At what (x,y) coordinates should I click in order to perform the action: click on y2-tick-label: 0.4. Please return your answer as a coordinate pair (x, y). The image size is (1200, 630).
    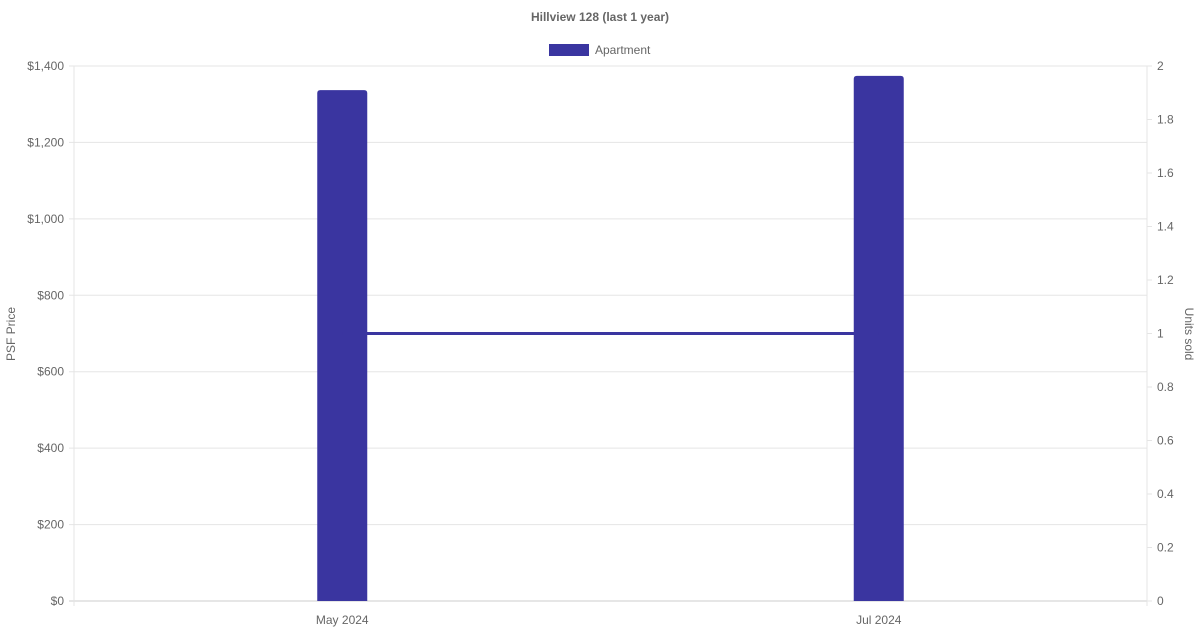
    Looking at the image, I should click on (1165, 494).